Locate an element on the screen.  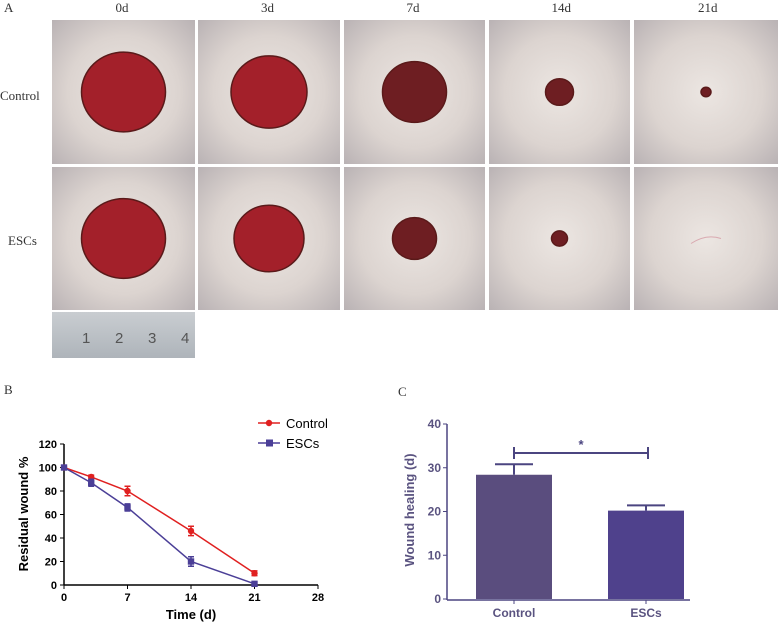
bar-ESCs is located at coordinates (646, 554).